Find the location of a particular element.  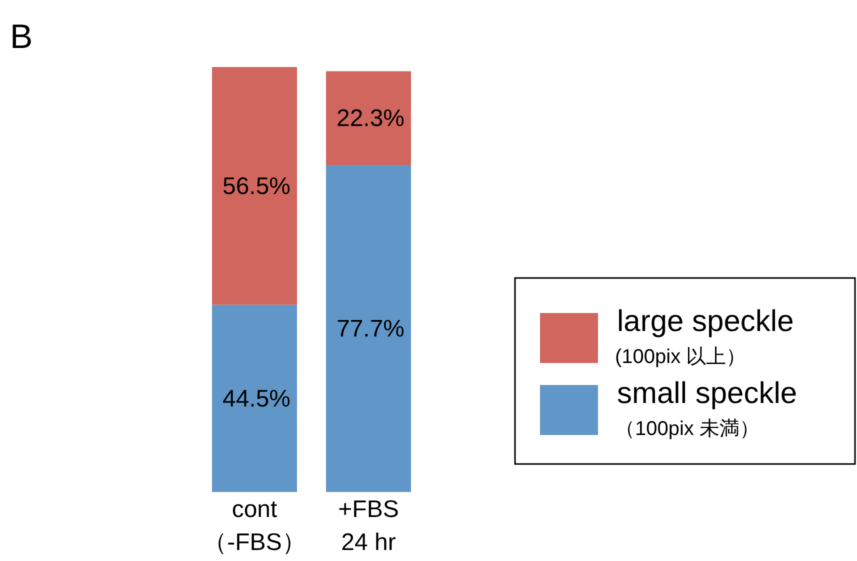

data-label: 56.5% is located at coordinates (256, 186).